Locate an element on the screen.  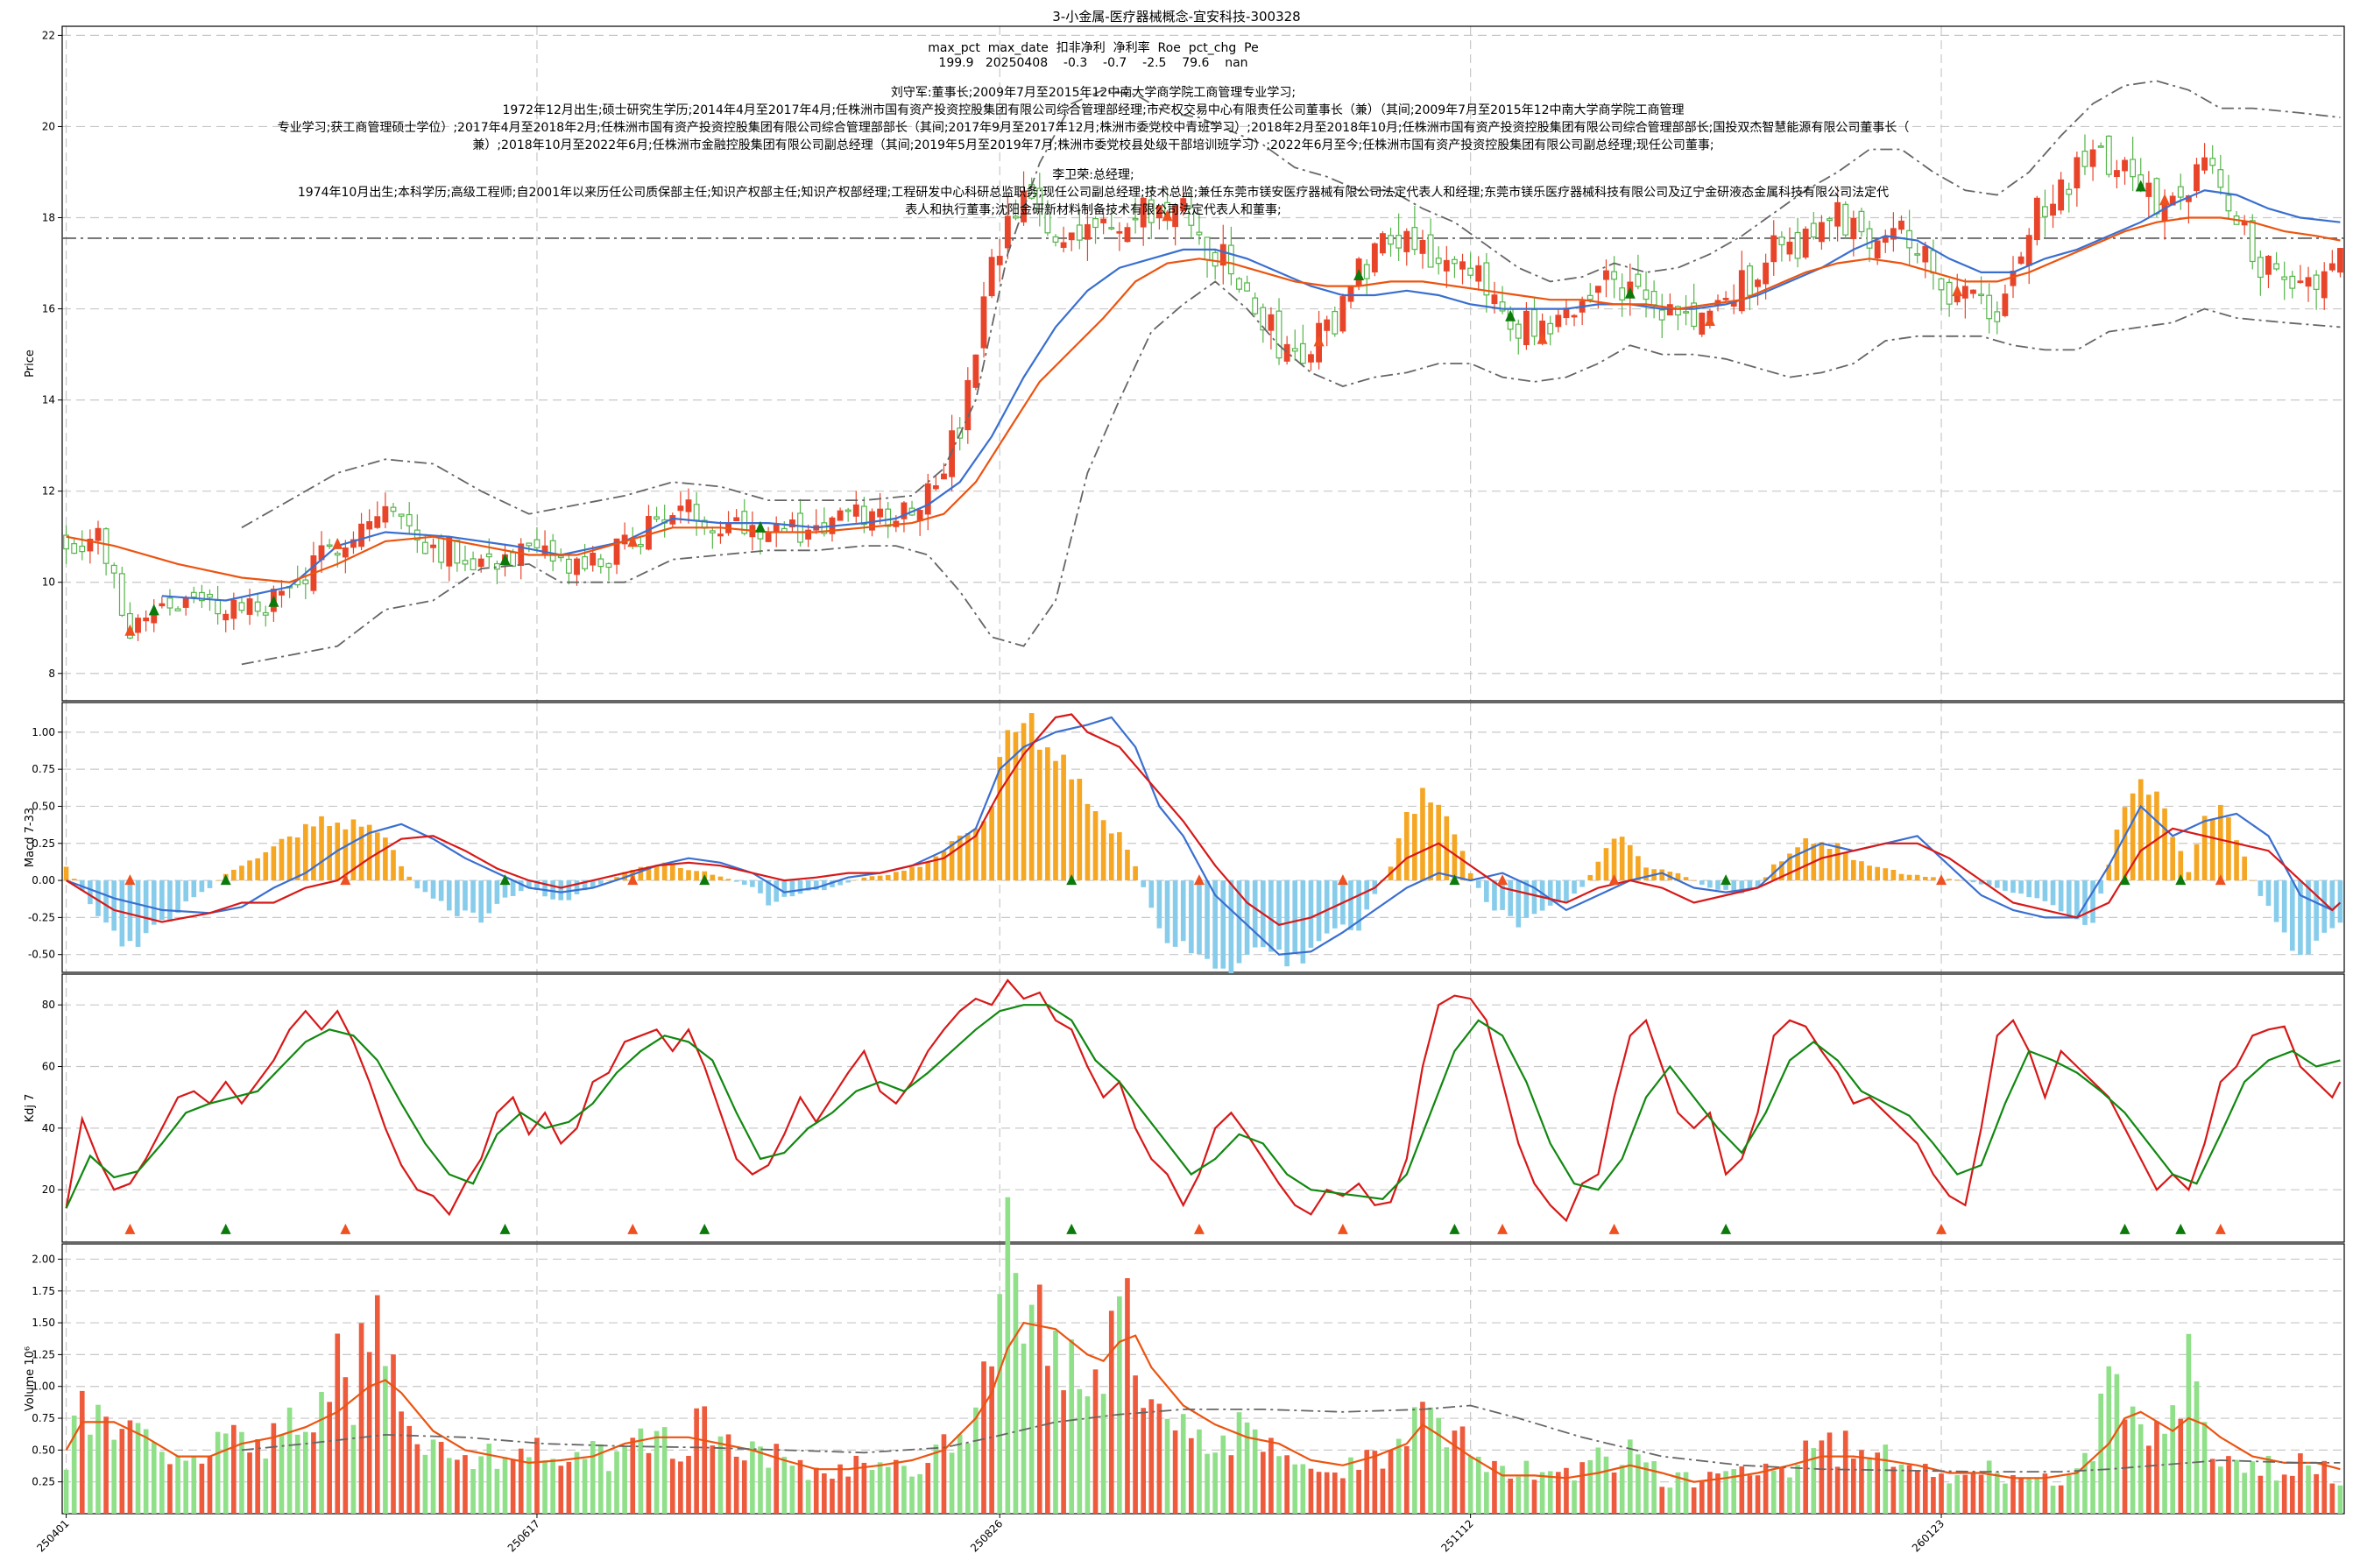
y-tick-label: -0.50 is located at coordinates (41, 955).